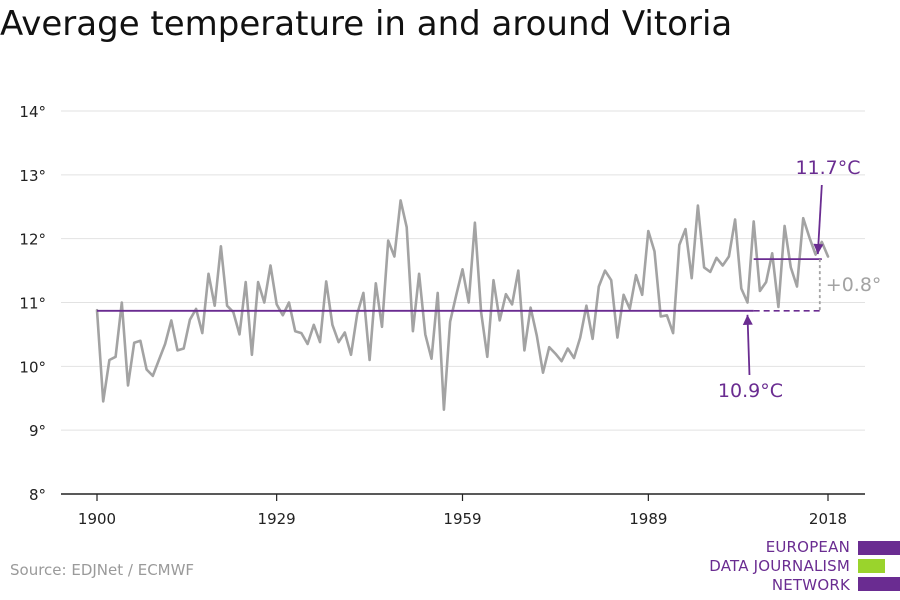 This screenshot has height=600, width=900. What do you see at coordinates (32, 367) in the screenshot?
I see `y-tick-label: 10°` at bounding box center [32, 367].